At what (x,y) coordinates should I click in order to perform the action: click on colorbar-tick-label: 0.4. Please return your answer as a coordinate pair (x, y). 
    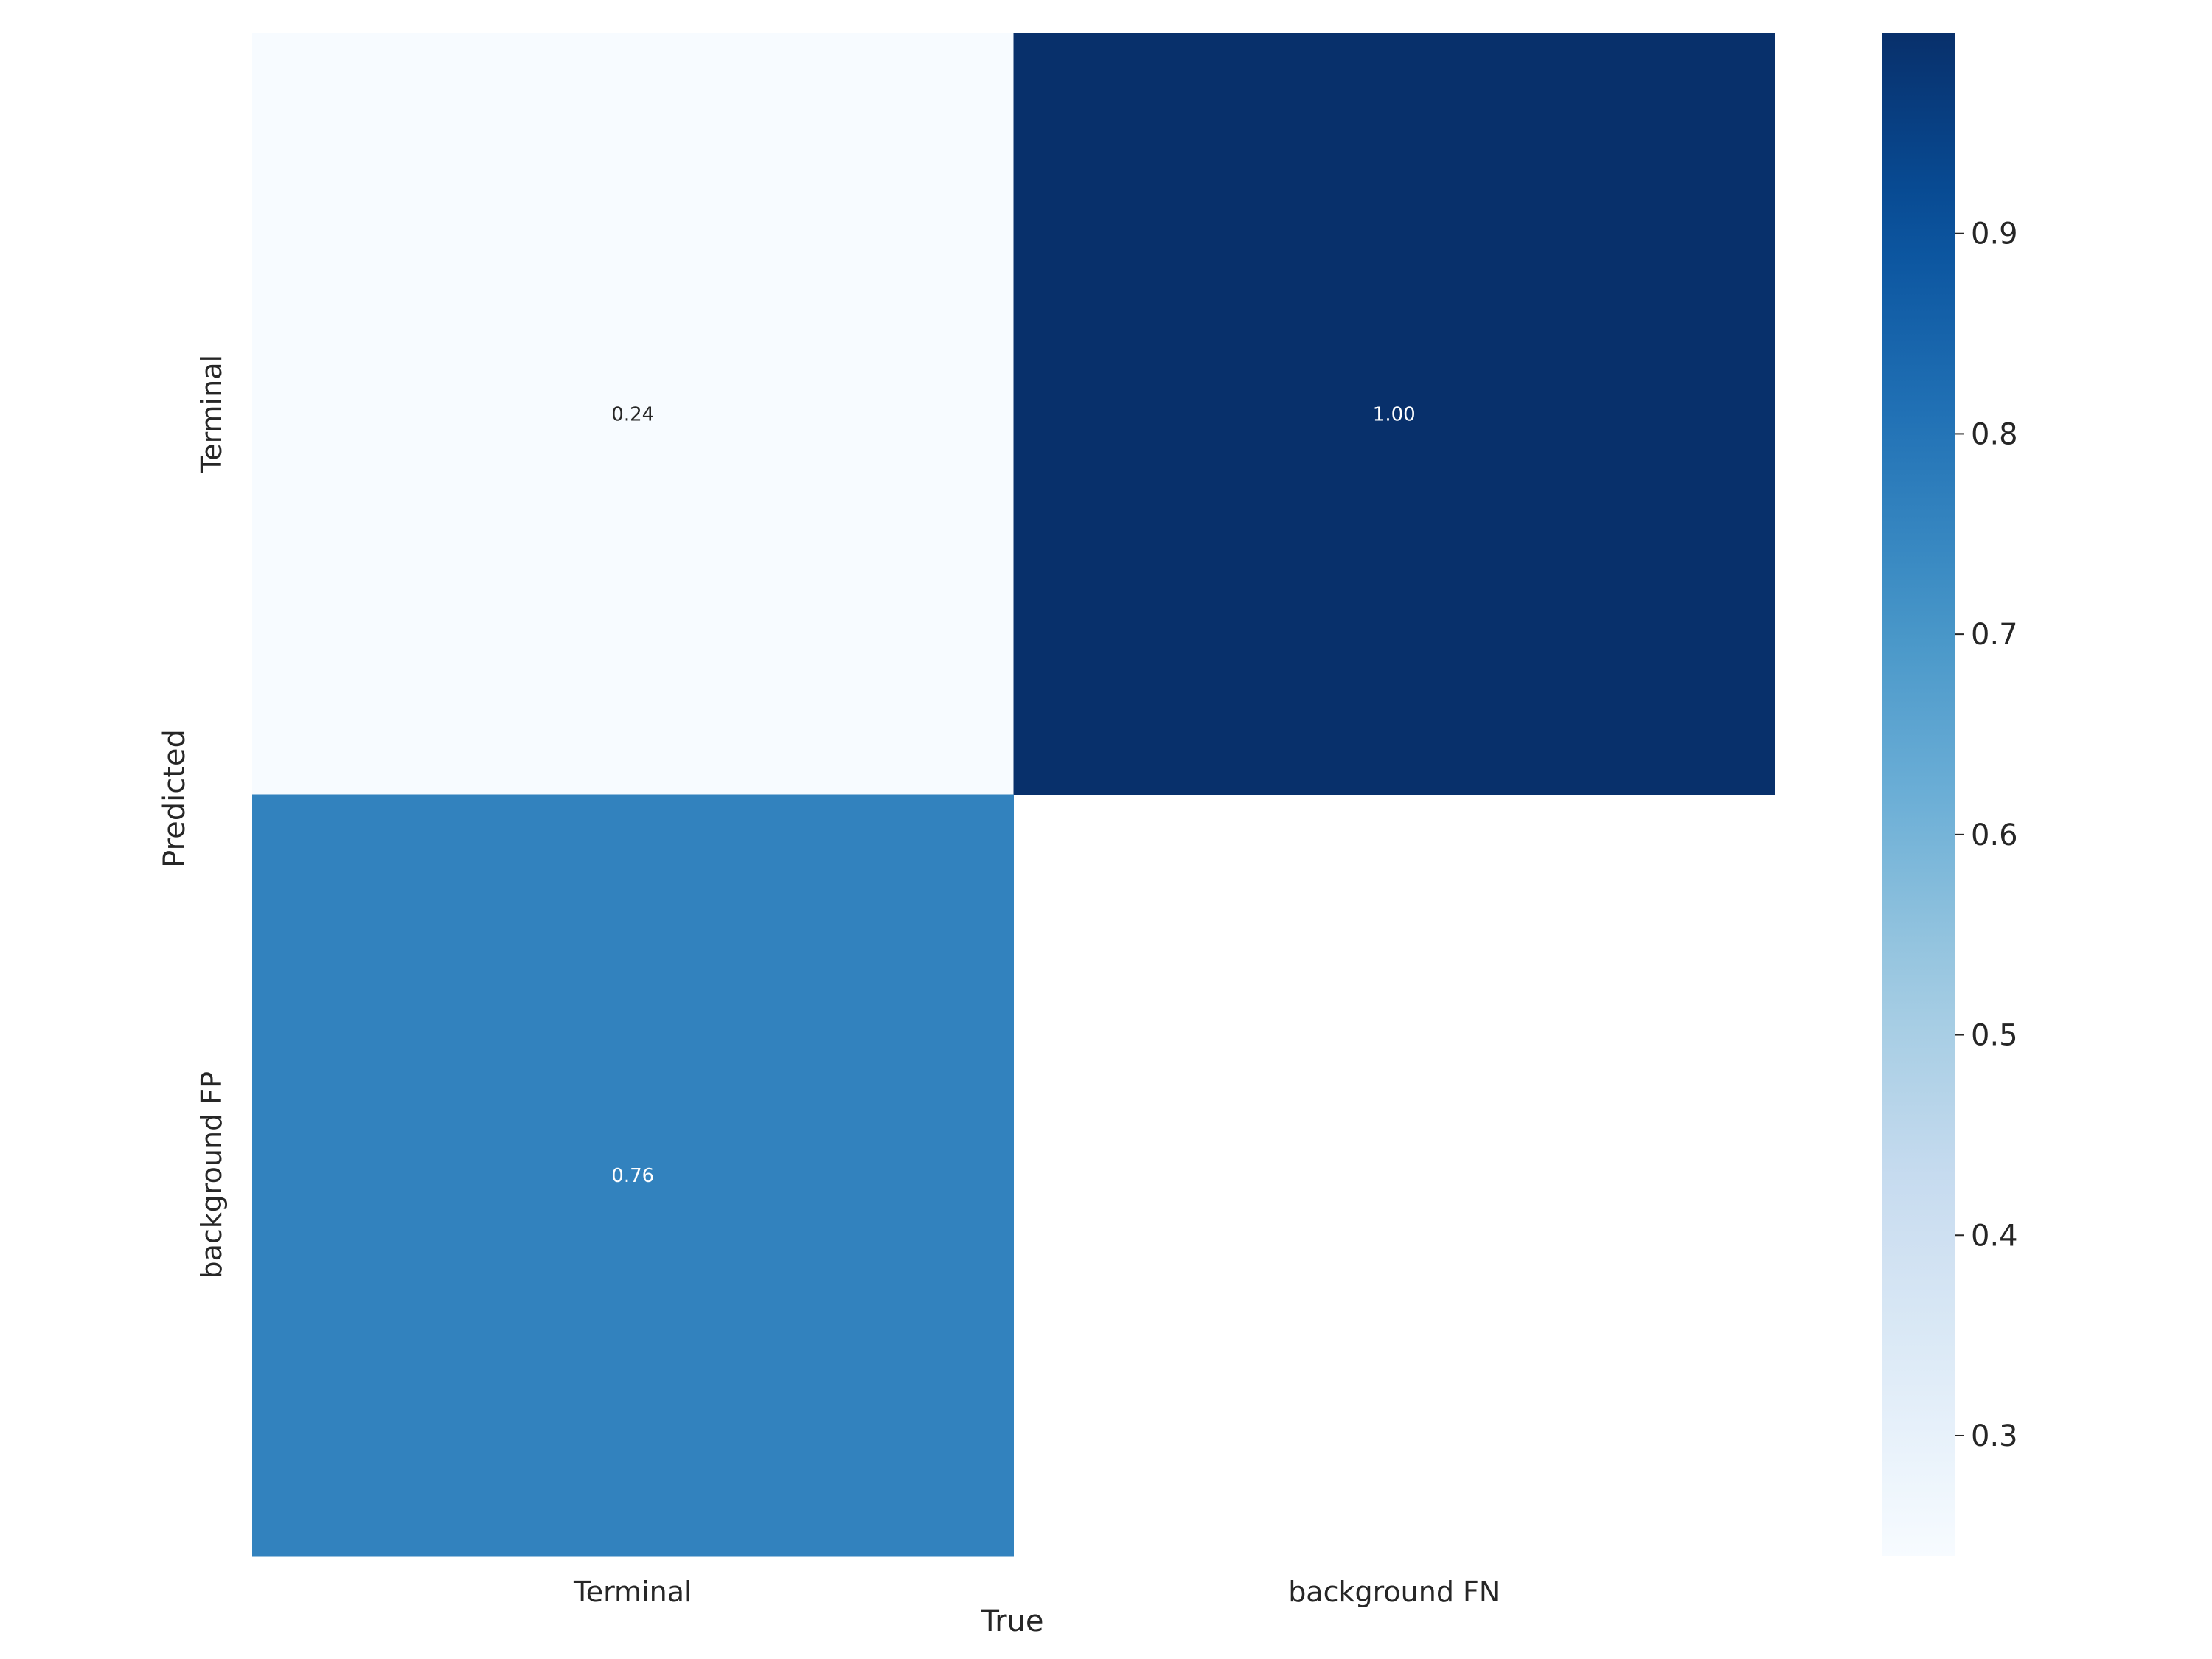
    Looking at the image, I should click on (1994, 1236).